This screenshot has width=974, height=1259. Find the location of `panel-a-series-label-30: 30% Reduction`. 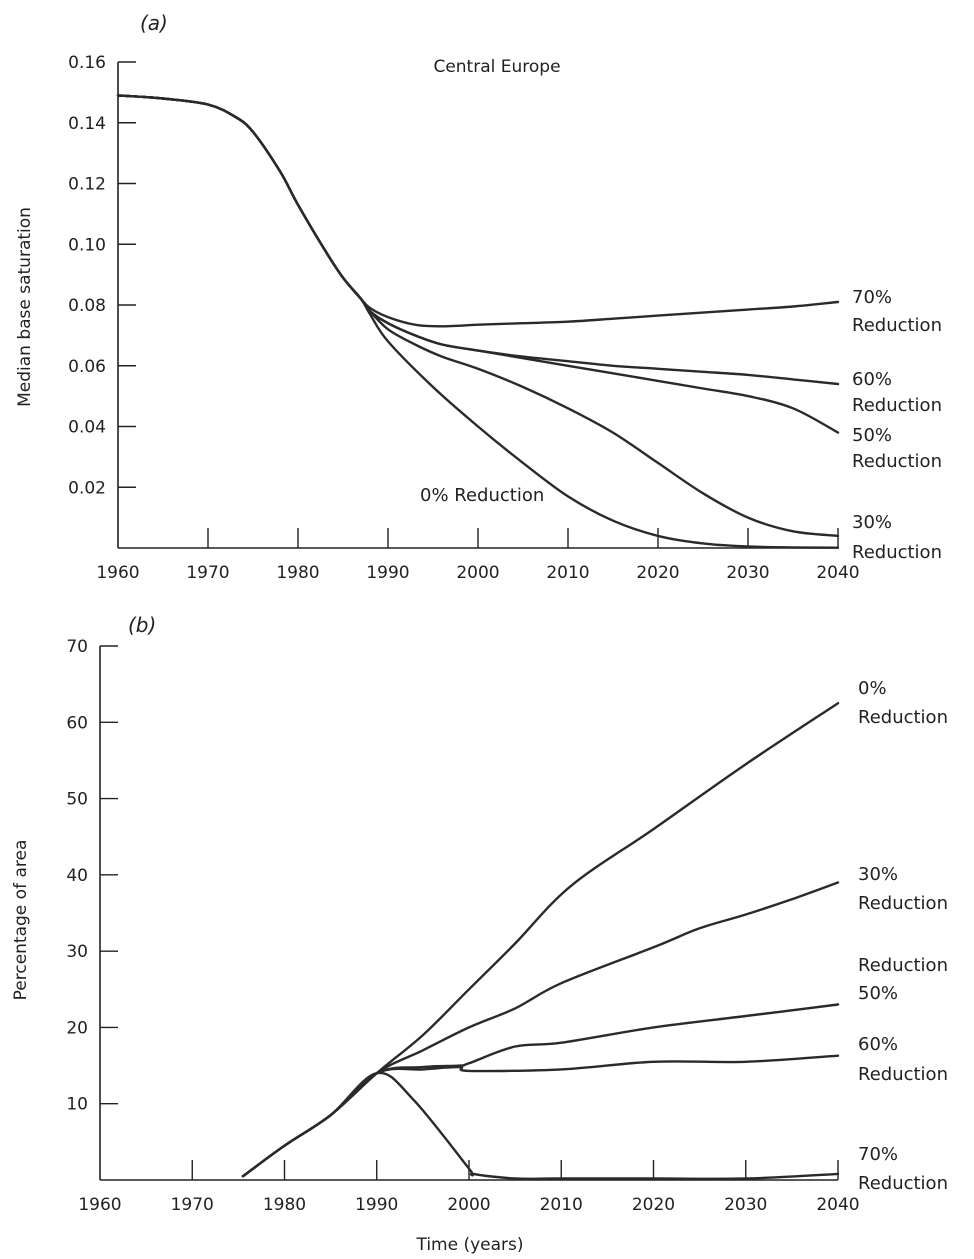

panel-a-series-label-30: 30% Reduction is located at coordinates (897, 537).